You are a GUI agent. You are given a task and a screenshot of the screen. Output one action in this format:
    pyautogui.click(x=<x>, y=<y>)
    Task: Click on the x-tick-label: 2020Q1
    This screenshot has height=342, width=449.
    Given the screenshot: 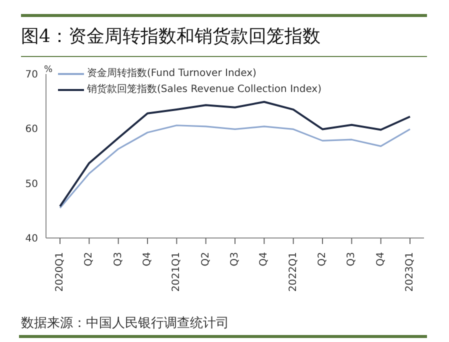 What is the action you would take?
    pyautogui.click(x=60, y=272)
    